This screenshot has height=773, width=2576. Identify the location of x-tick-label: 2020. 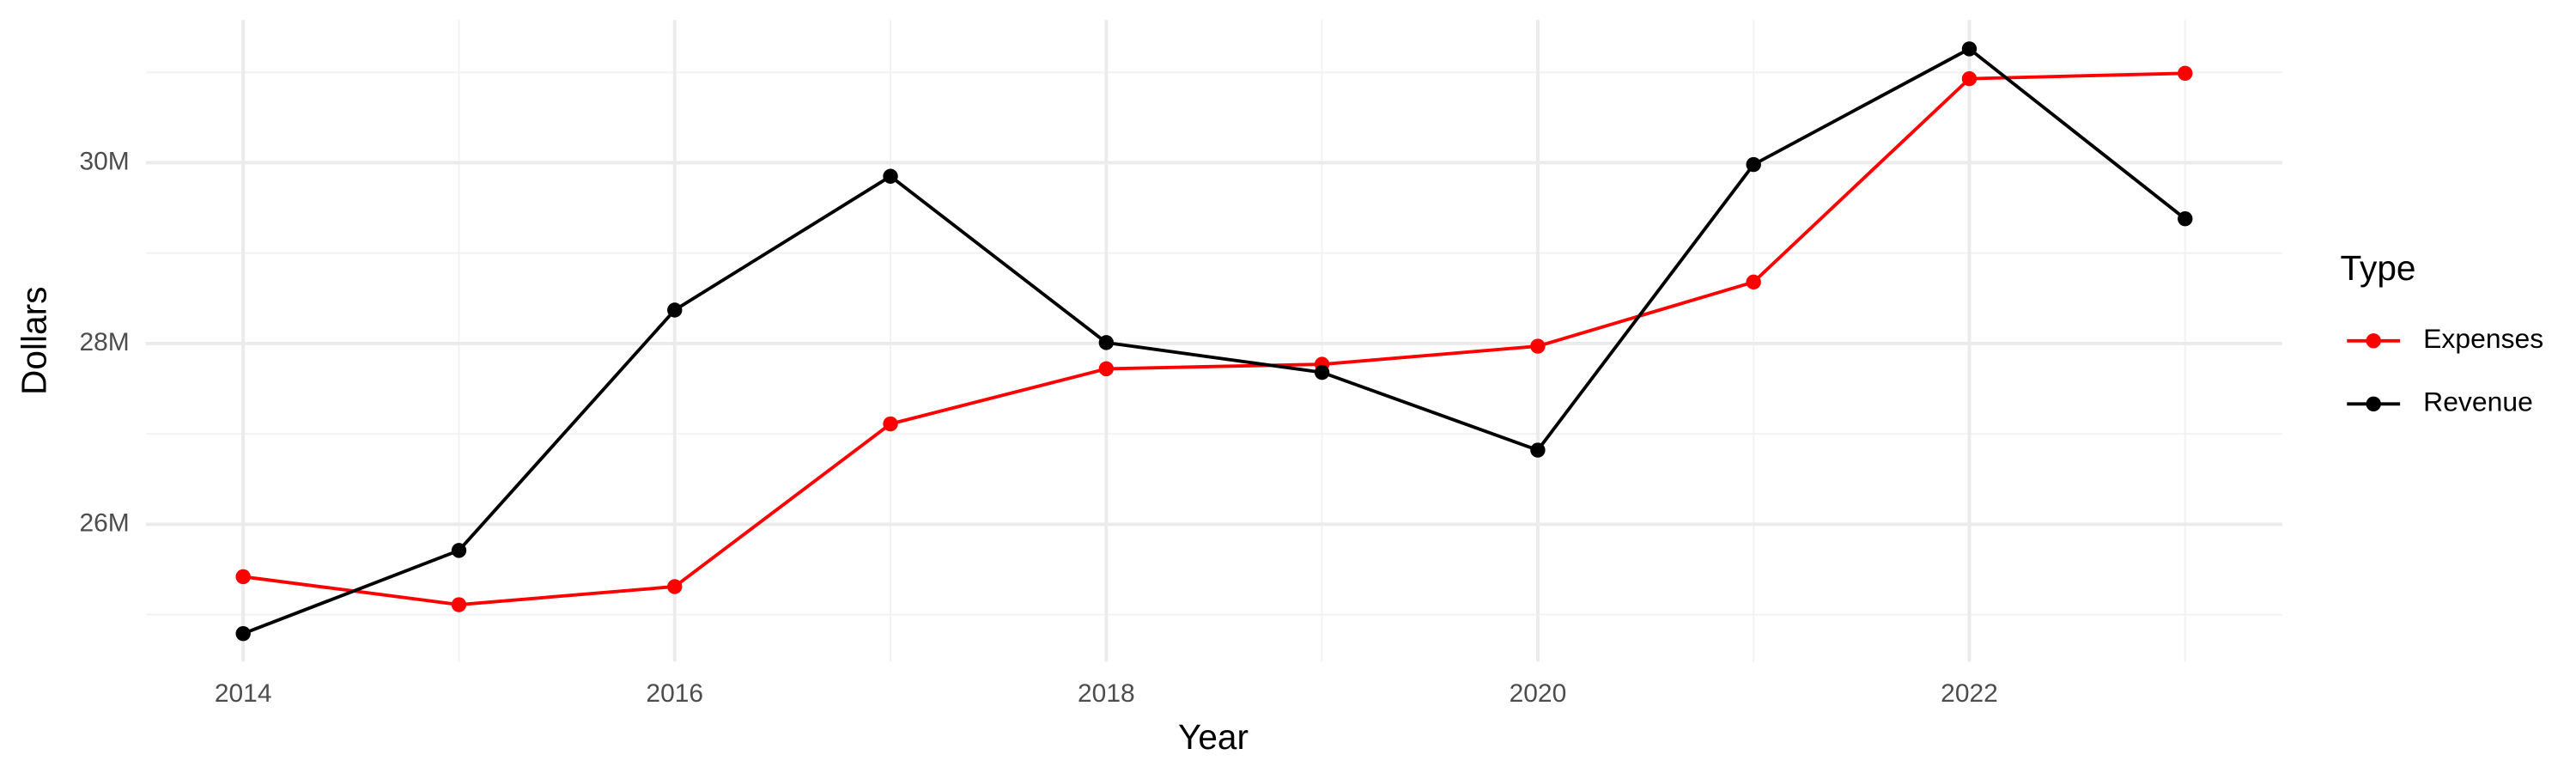
(1539, 693).